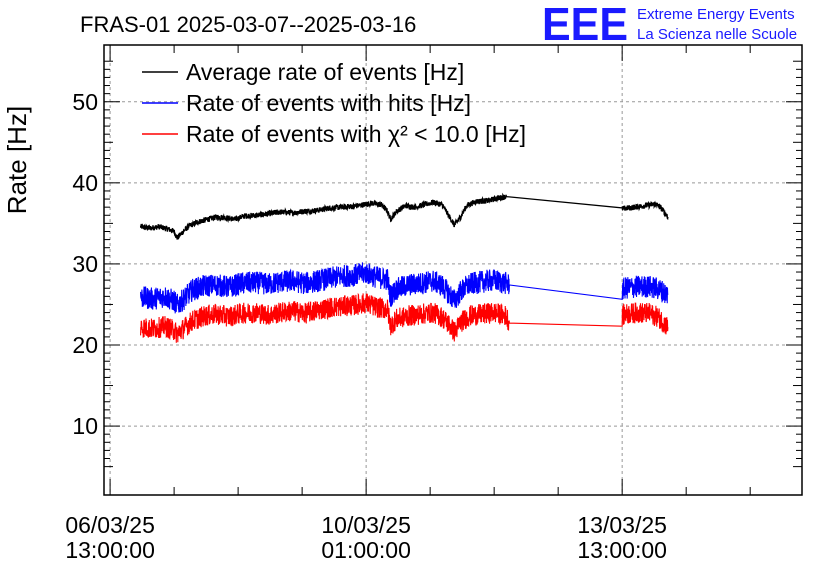  What do you see at coordinates (325, 72) in the screenshot?
I see `legend-label-0: Average rate of events [Hz]` at bounding box center [325, 72].